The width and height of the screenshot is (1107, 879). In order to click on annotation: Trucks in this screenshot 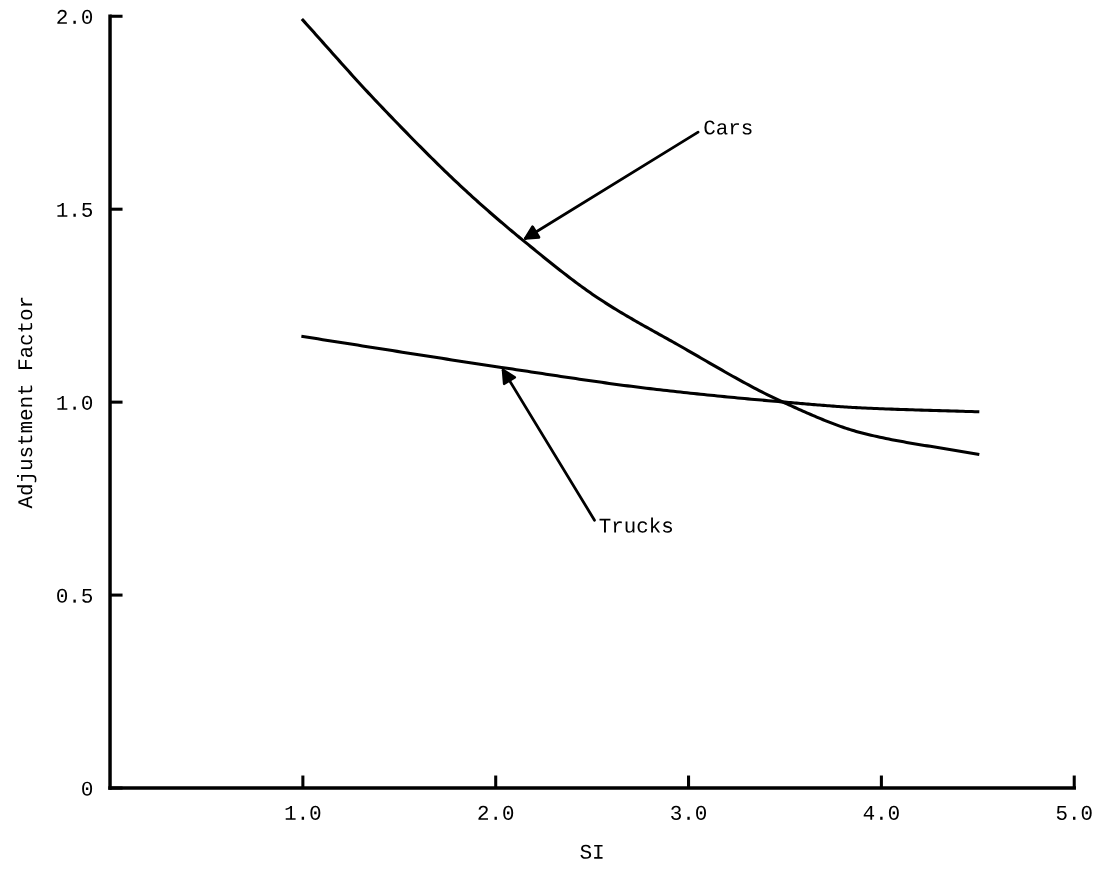, I will do `click(636, 525)`.